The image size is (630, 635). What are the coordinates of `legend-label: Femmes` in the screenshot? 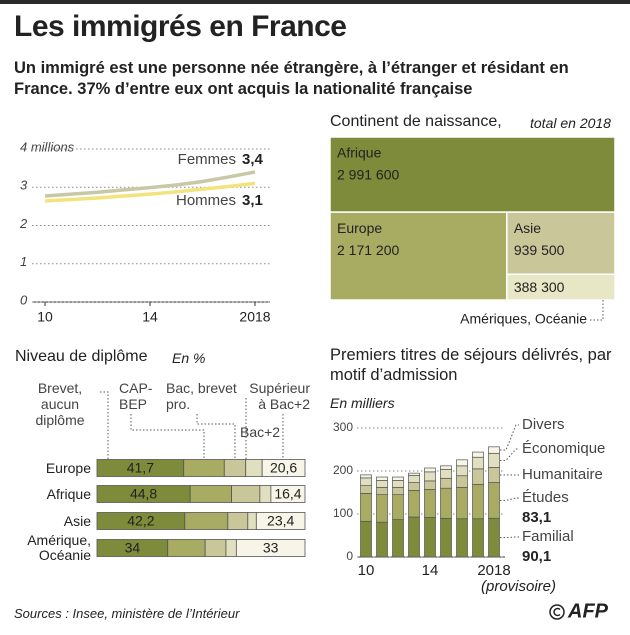 It's located at (207, 159).